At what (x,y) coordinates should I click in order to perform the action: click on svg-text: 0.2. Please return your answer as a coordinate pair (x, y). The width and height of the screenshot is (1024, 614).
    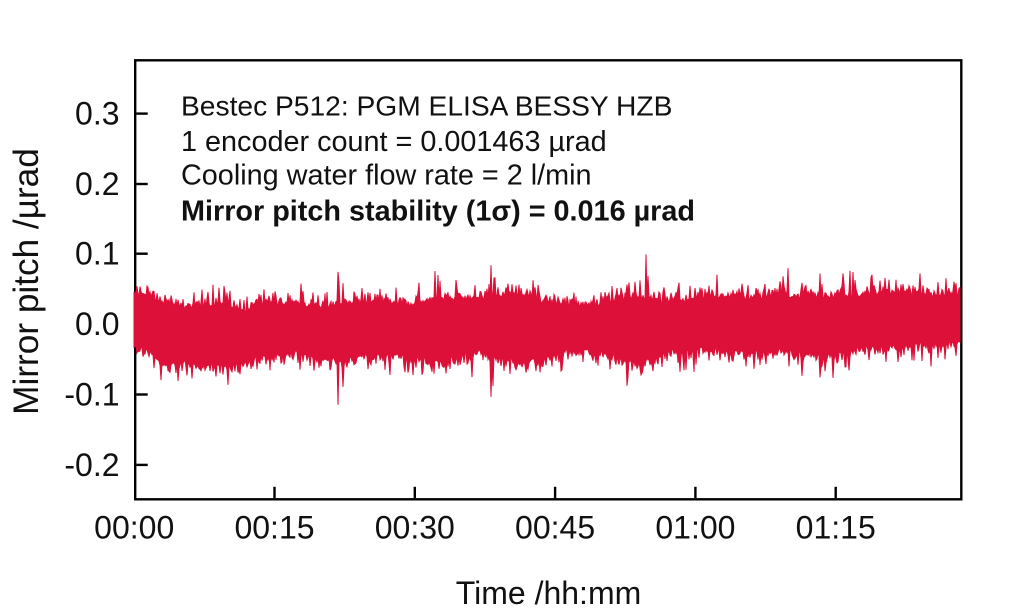
    Looking at the image, I should click on (97, 184).